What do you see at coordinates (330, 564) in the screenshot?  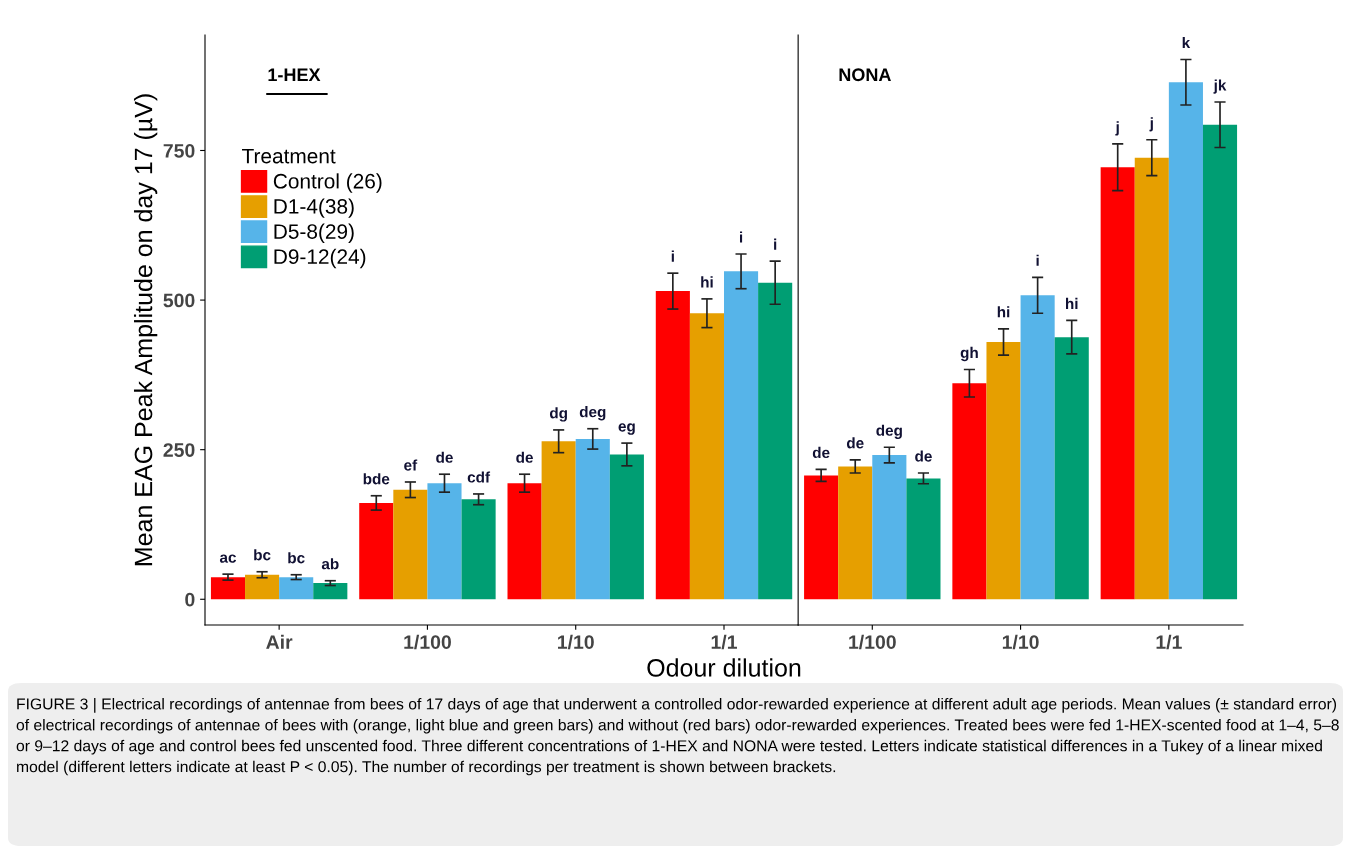 I see `data-label: ab` at bounding box center [330, 564].